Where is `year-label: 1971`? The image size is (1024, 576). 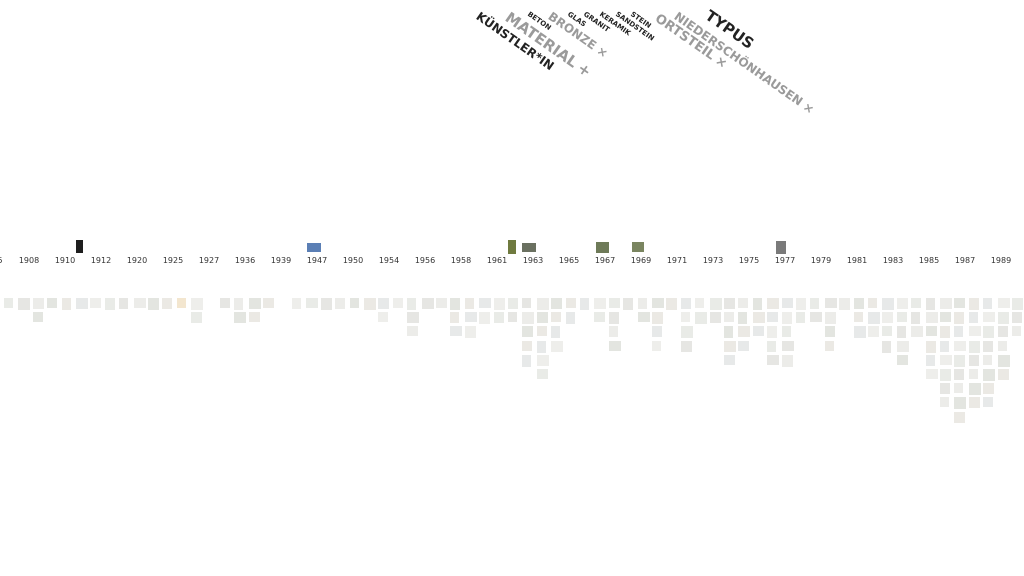 year-label: 1971 is located at coordinates (677, 260).